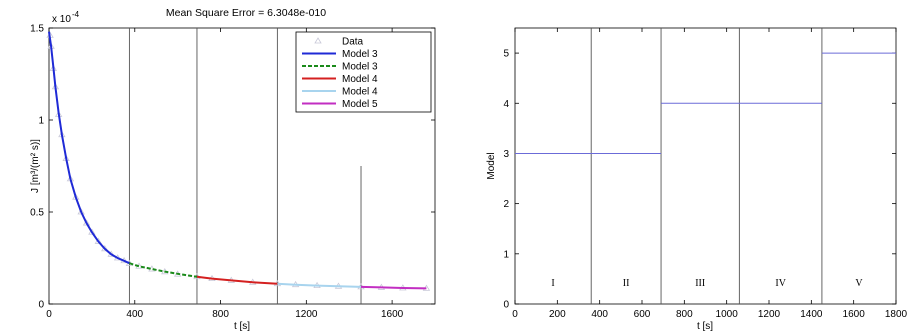 This screenshot has height=333, width=908. Describe the element at coordinates (705, 103) in the screenshot. I see `right-model-segments` at that location.